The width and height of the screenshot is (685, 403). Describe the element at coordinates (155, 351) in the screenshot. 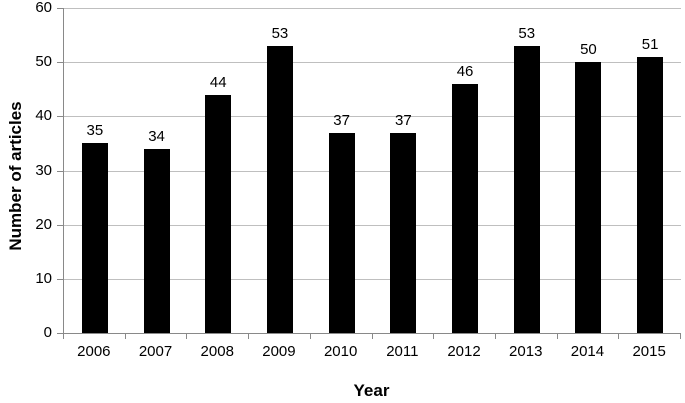

I see `x-tick-label: 2007` at that location.